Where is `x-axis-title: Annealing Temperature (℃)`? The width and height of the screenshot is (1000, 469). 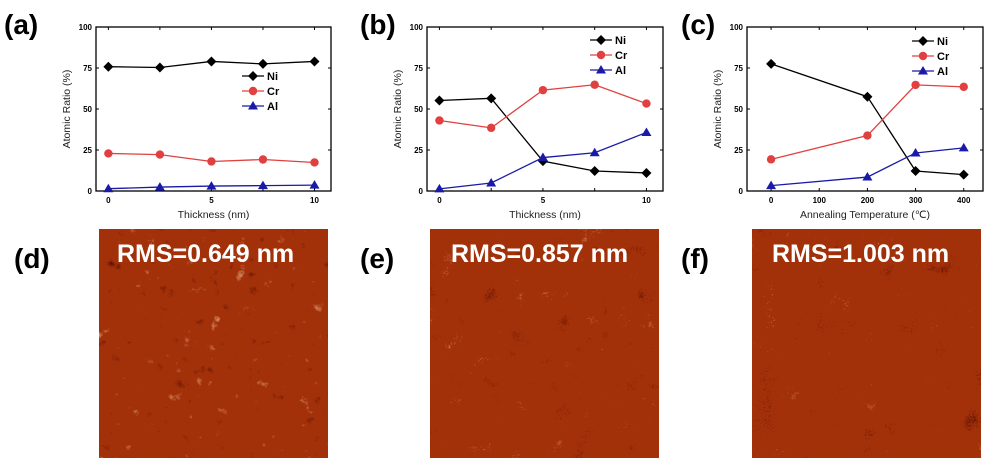
x-axis-title: Annealing Temperature (℃) is located at coordinates (865, 215).